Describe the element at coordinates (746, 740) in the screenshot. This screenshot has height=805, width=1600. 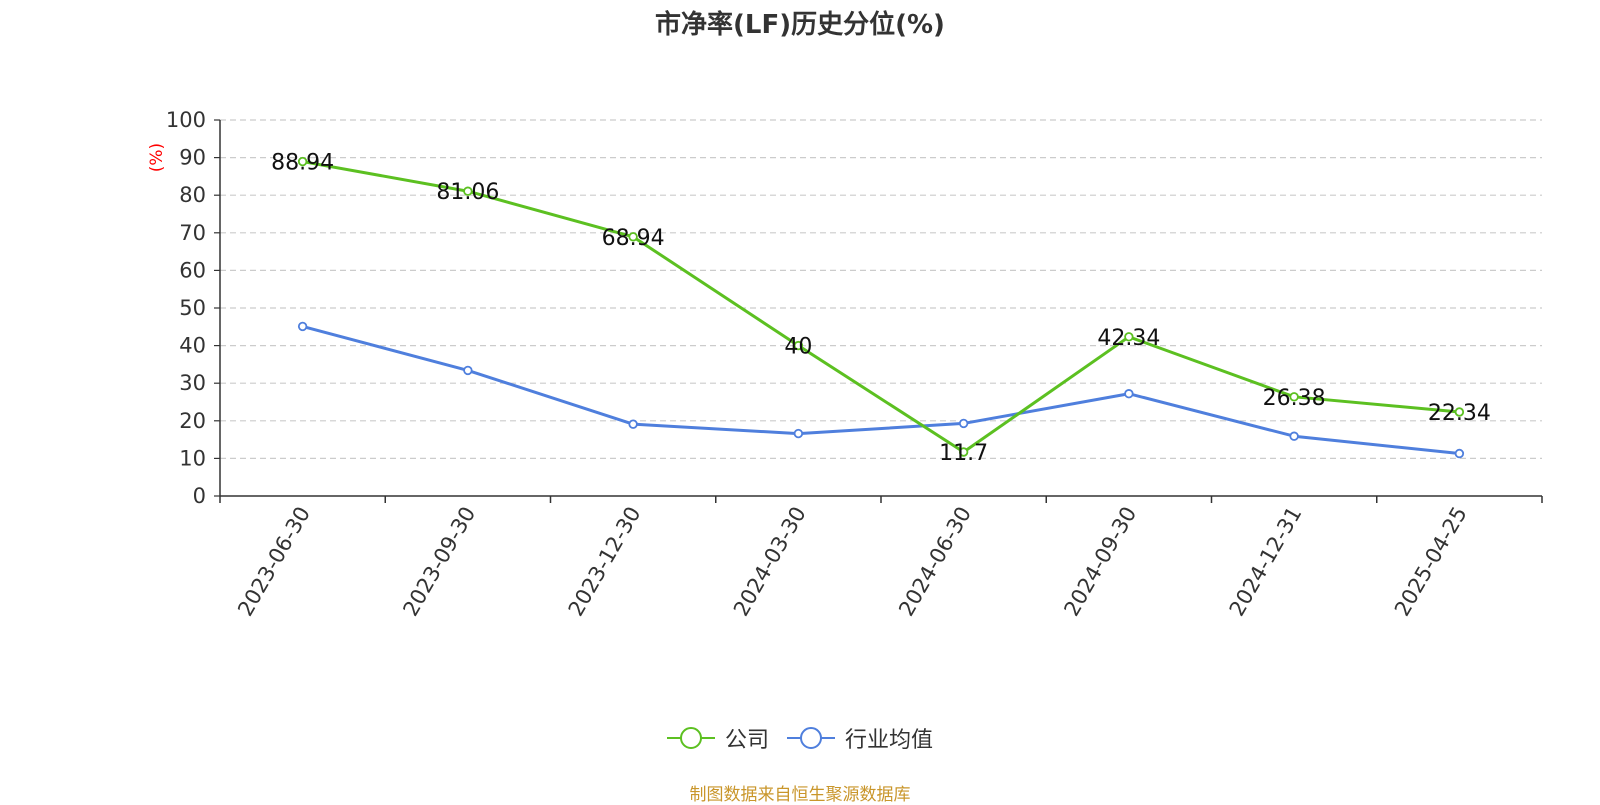
I see `legend-company-label: 公司` at that location.